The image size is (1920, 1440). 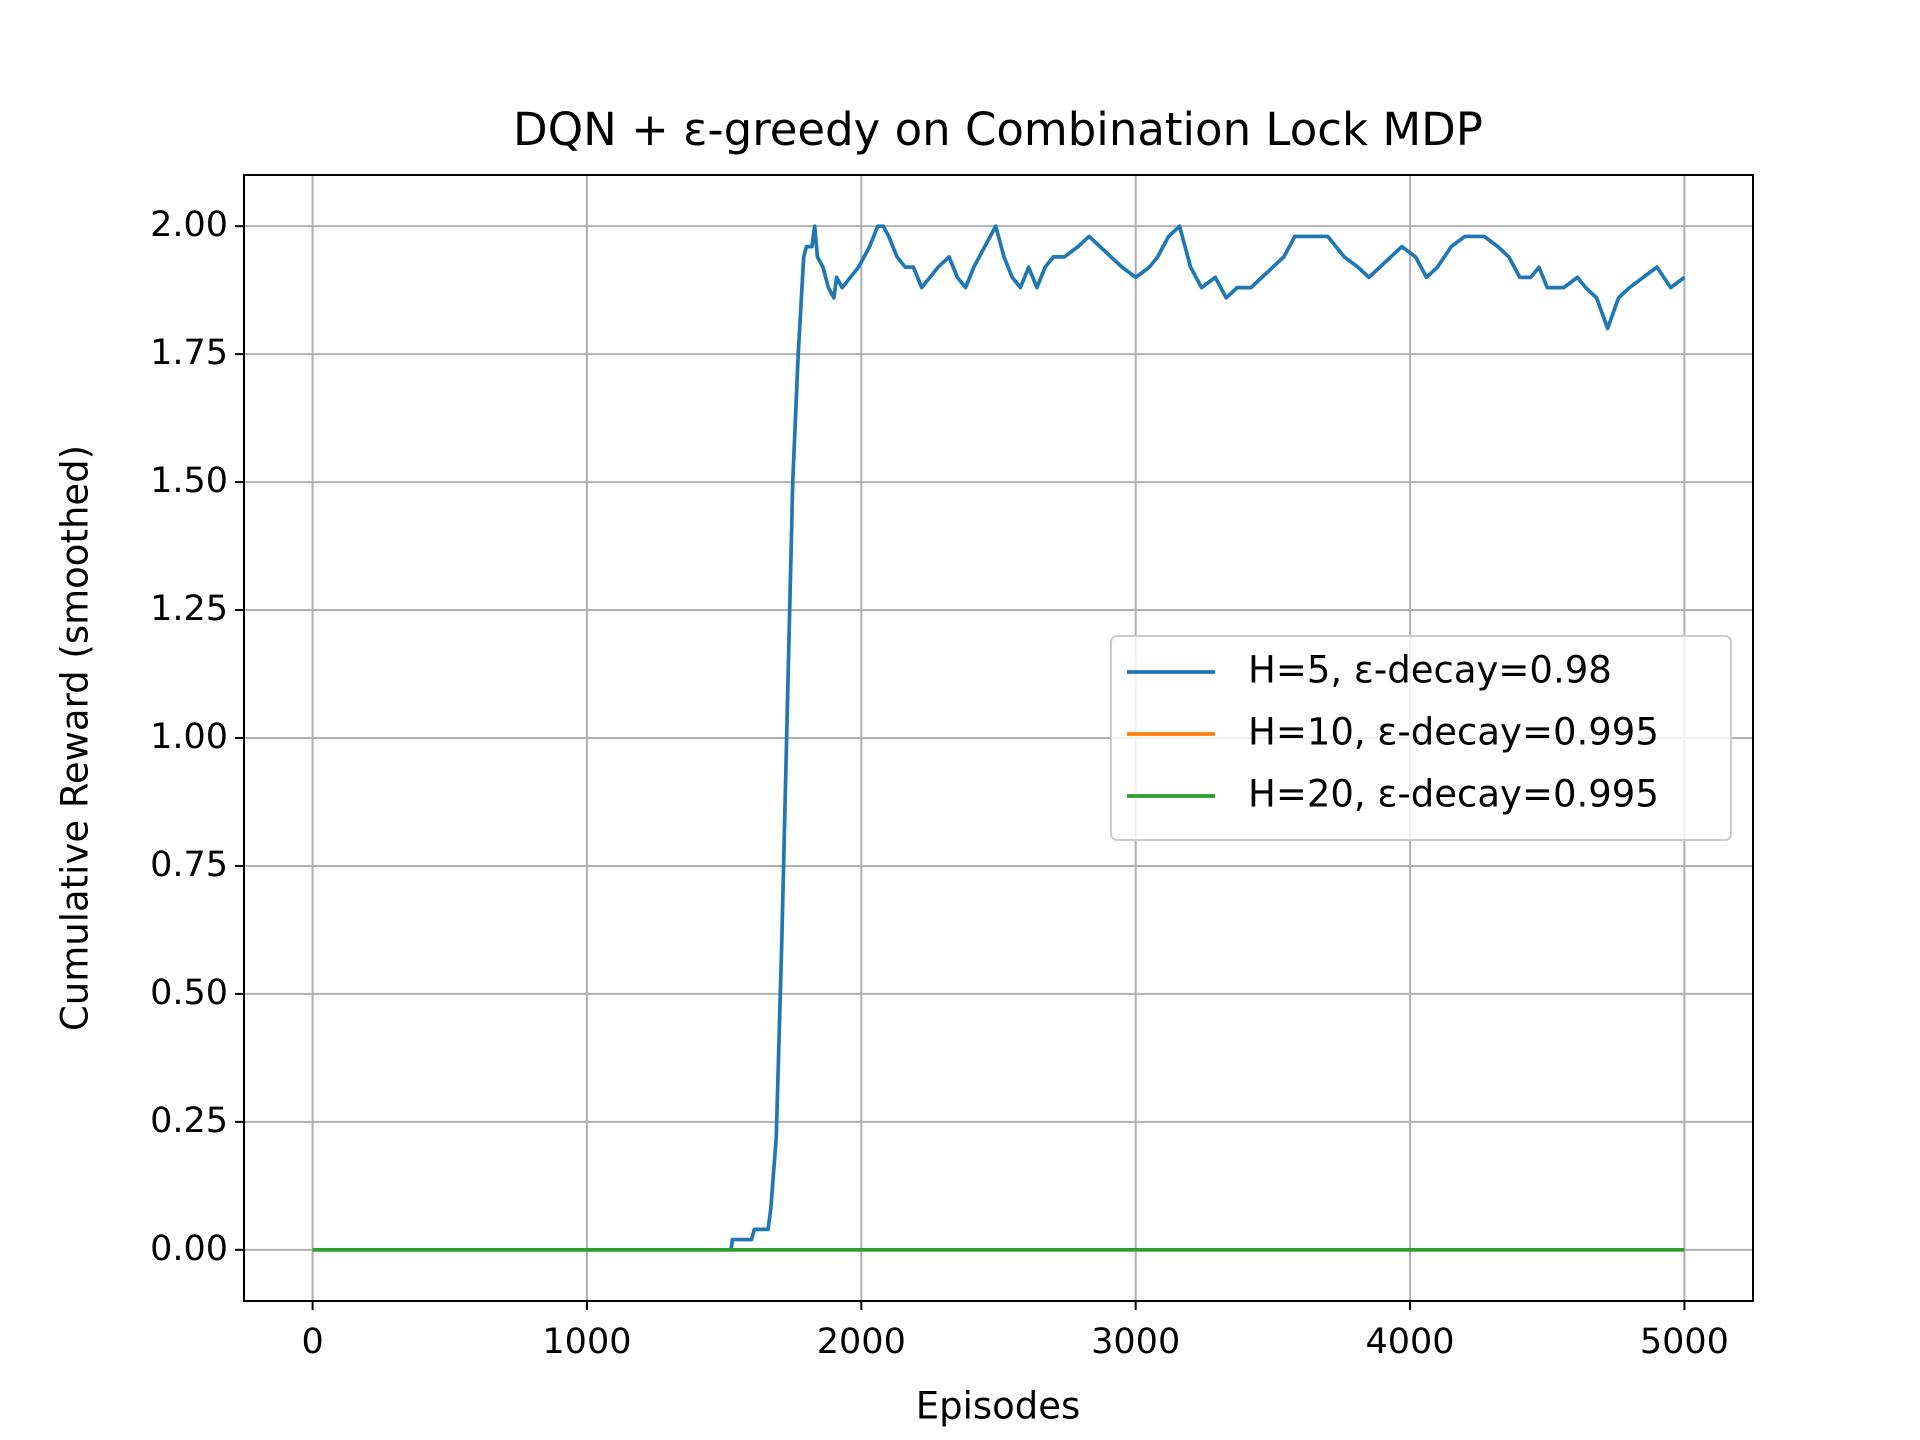 What do you see at coordinates (189, 993) in the screenshot?
I see `y-tick-label: 0.50` at bounding box center [189, 993].